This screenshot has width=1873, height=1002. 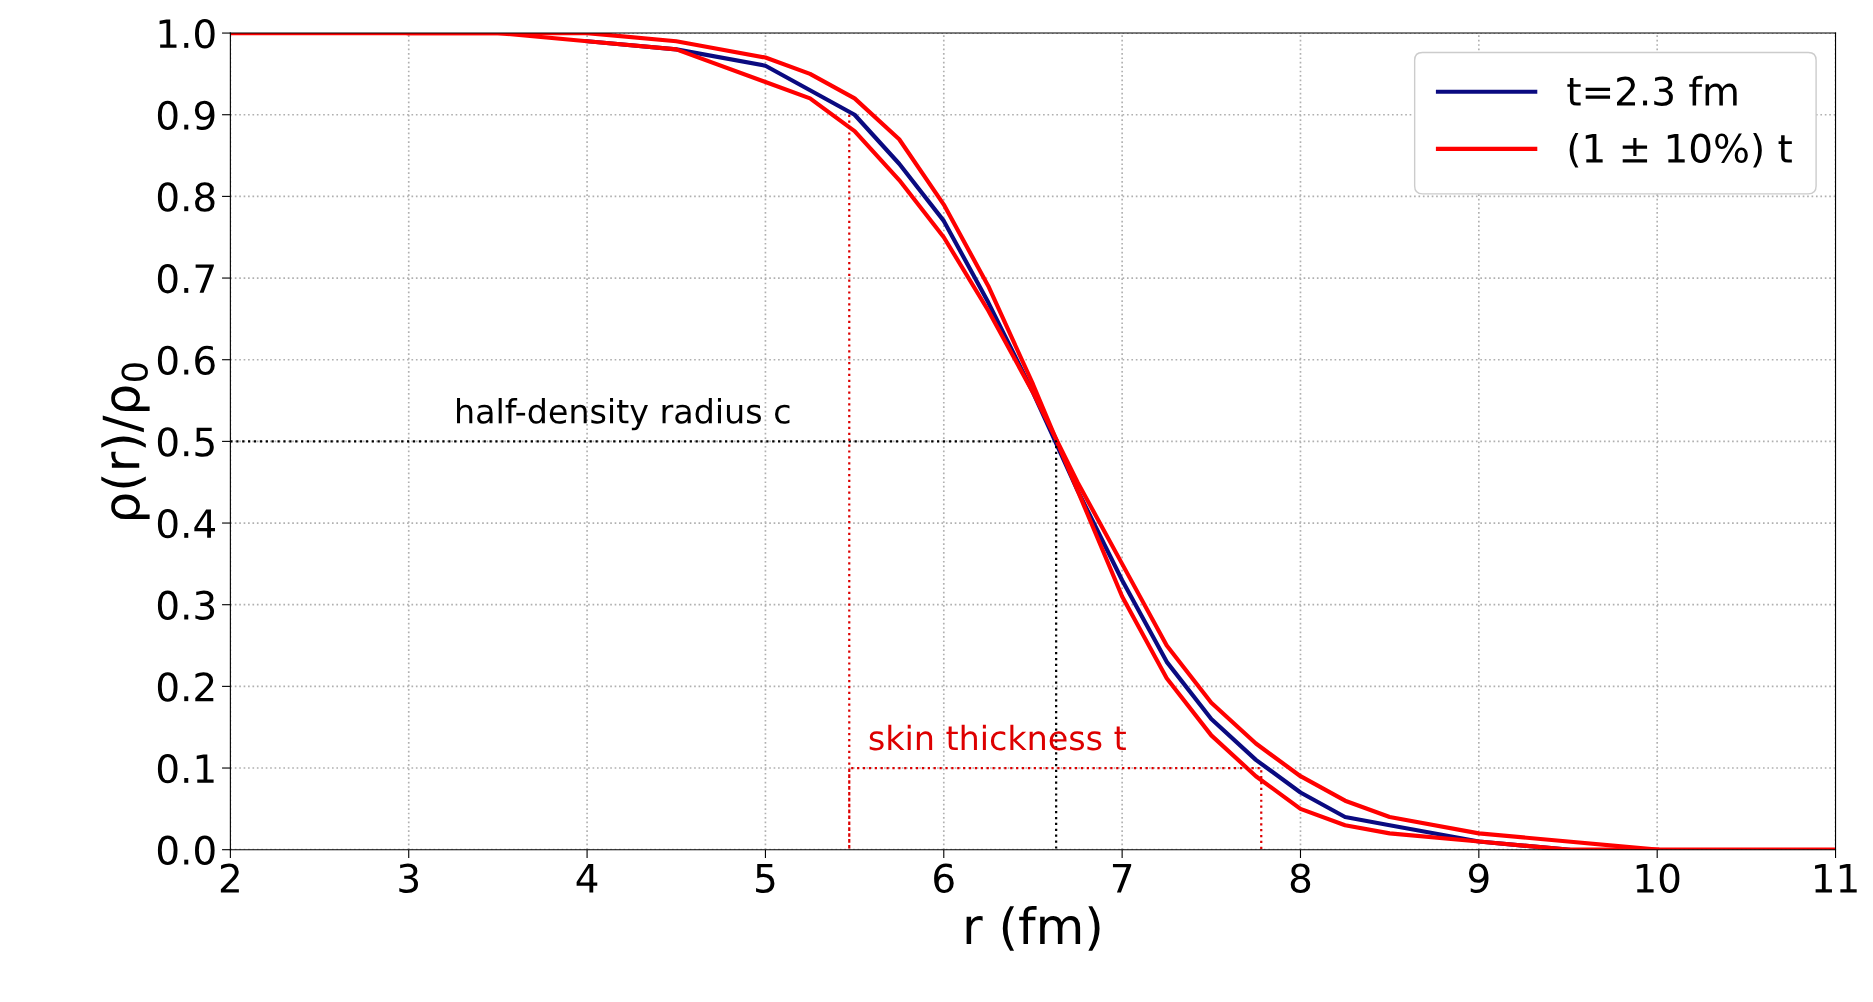 I want to click on annotation: skin thickness t, so click(x=997, y=737).